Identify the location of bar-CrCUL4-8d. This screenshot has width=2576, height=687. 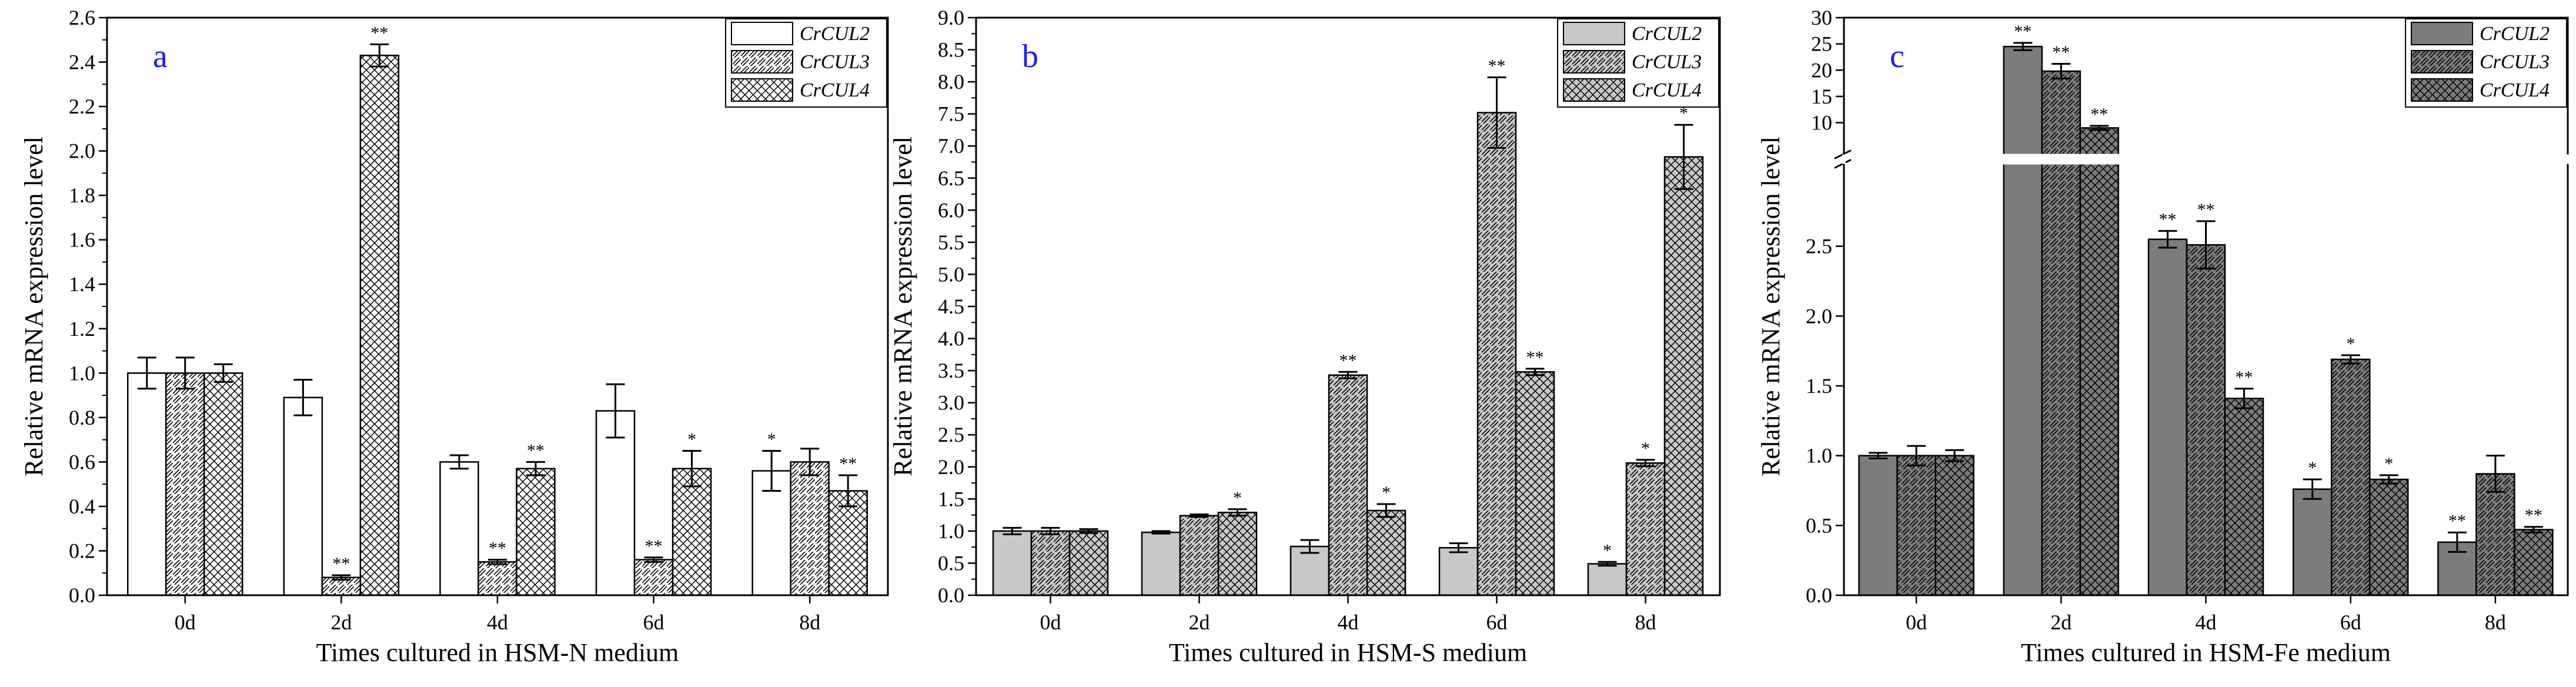
(848, 543).